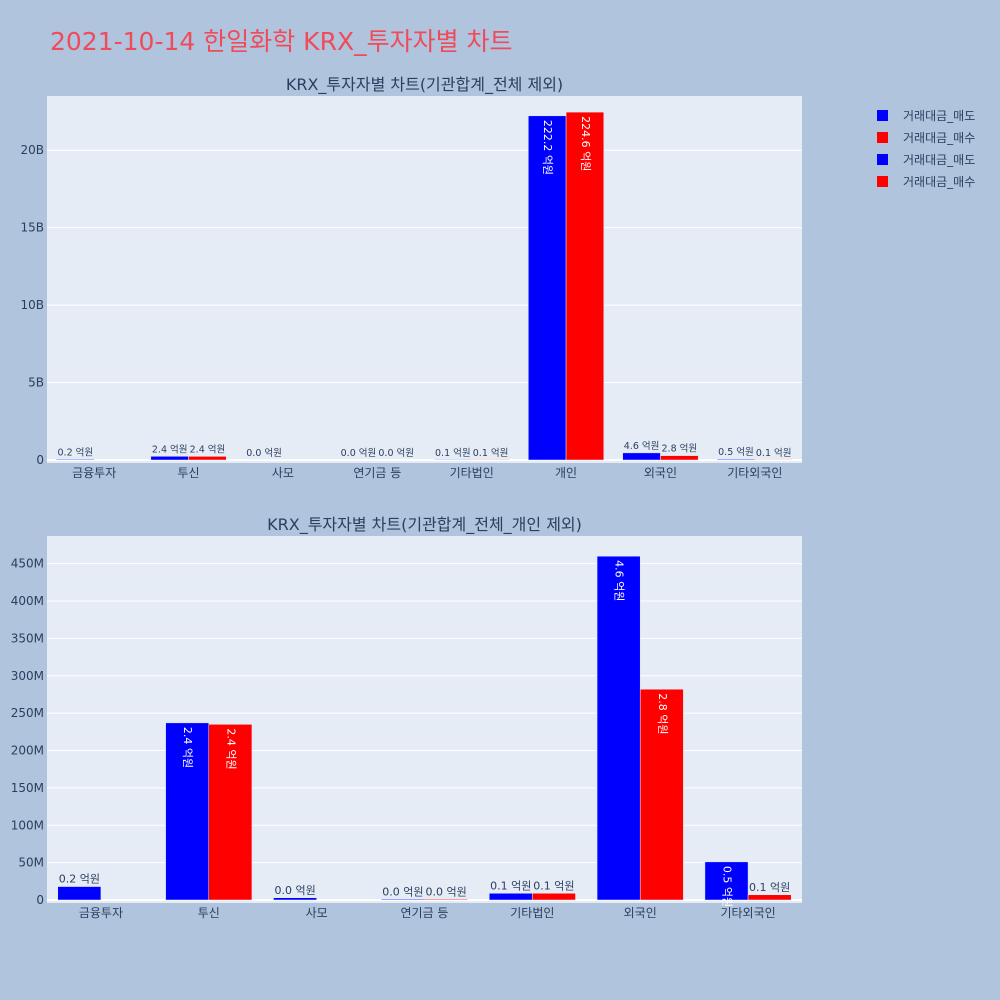 This screenshot has height=1000, width=1000. What do you see at coordinates (32, 150) in the screenshot?
I see `y-tick-label: 20B` at bounding box center [32, 150].